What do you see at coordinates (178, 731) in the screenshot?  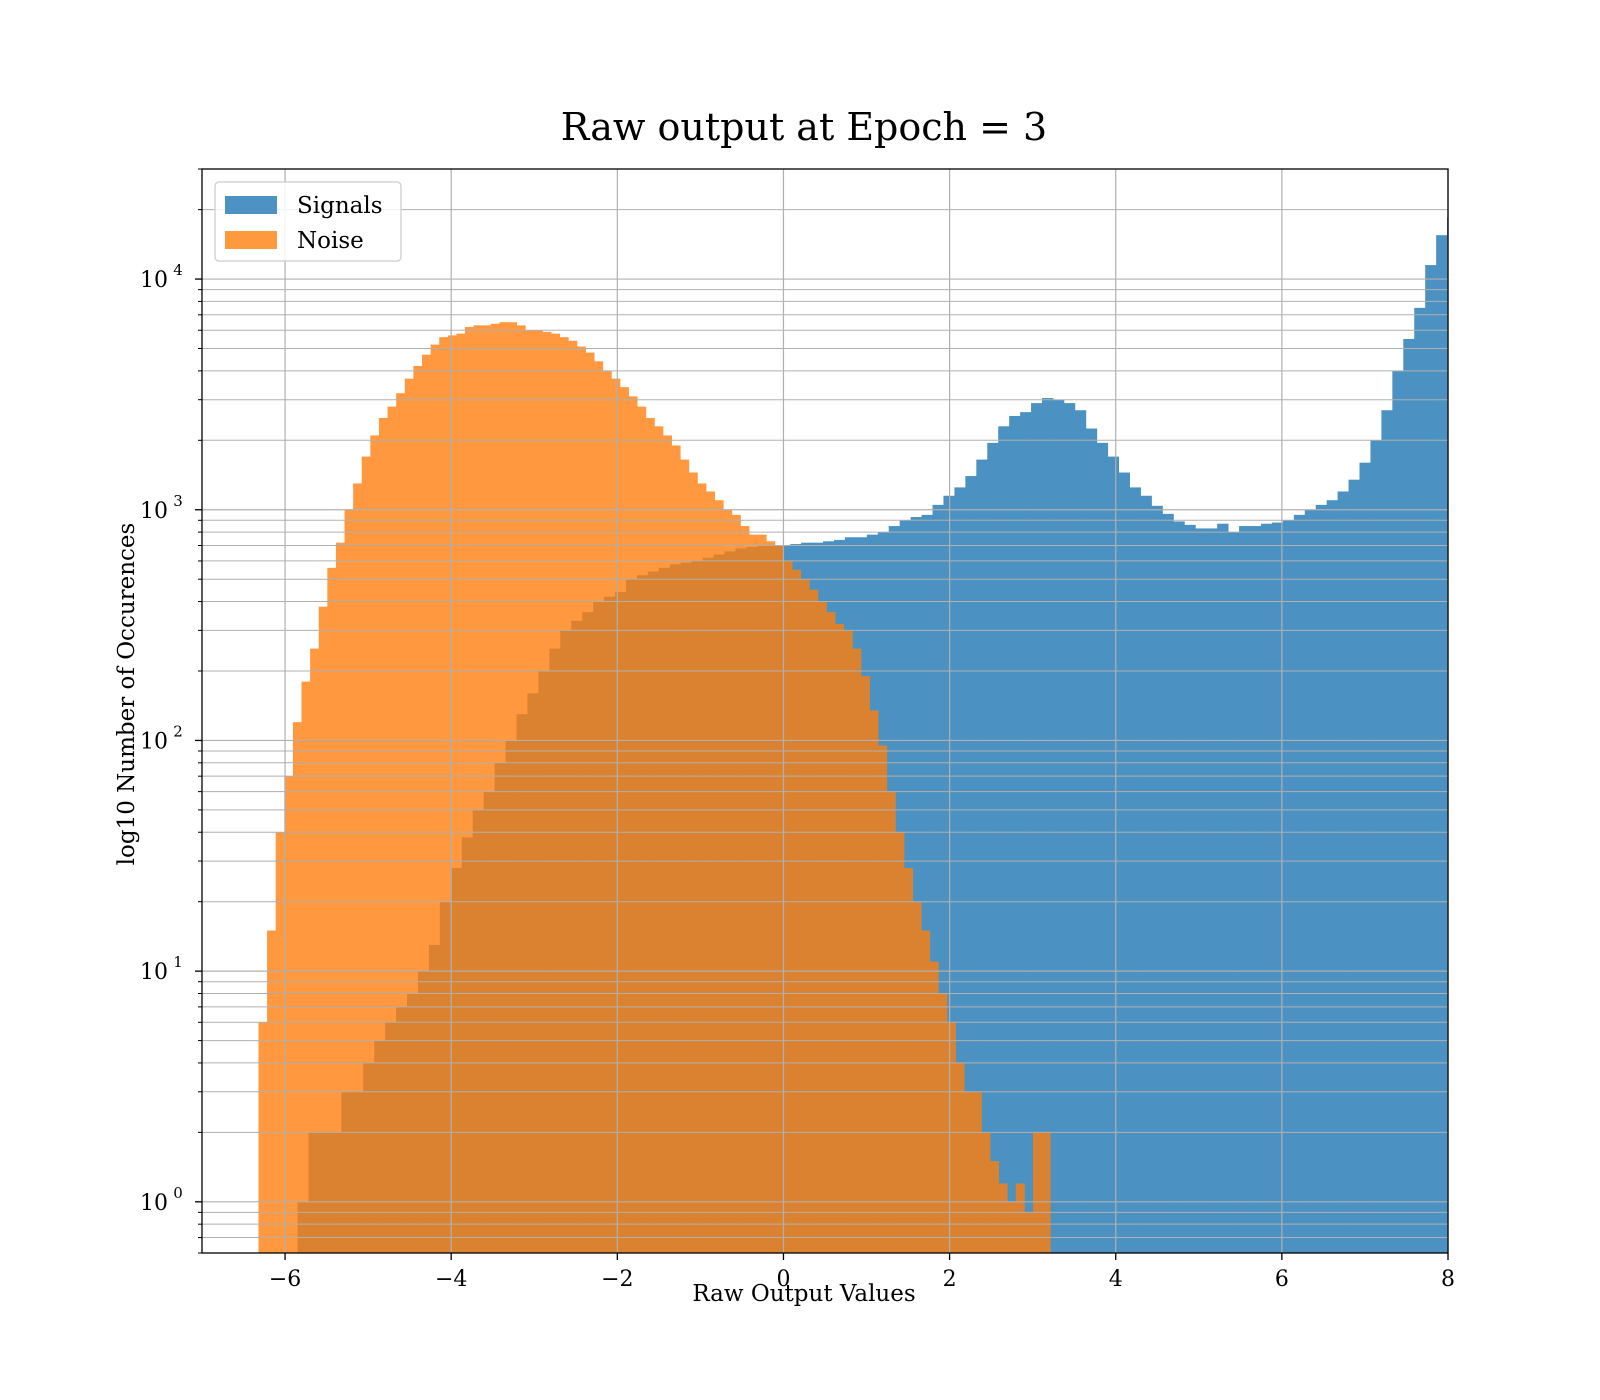 I see `y-tick-exponent: 2` at bounding box center [178, 731].